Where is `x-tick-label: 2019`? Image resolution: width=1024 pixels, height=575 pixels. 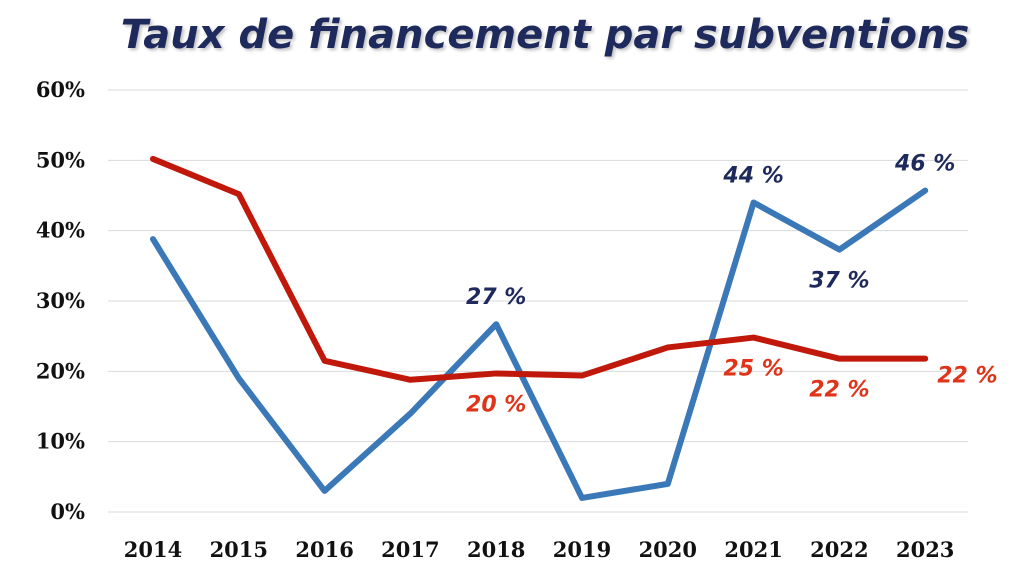
x-tick-label: 2019 is located at coordinates (582, 549).